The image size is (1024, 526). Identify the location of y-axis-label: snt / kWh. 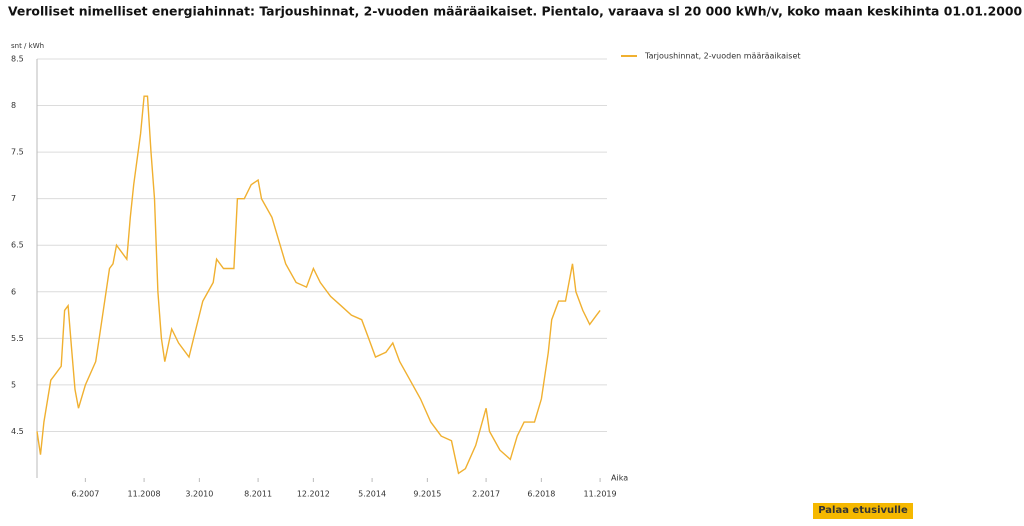
(27, 46).